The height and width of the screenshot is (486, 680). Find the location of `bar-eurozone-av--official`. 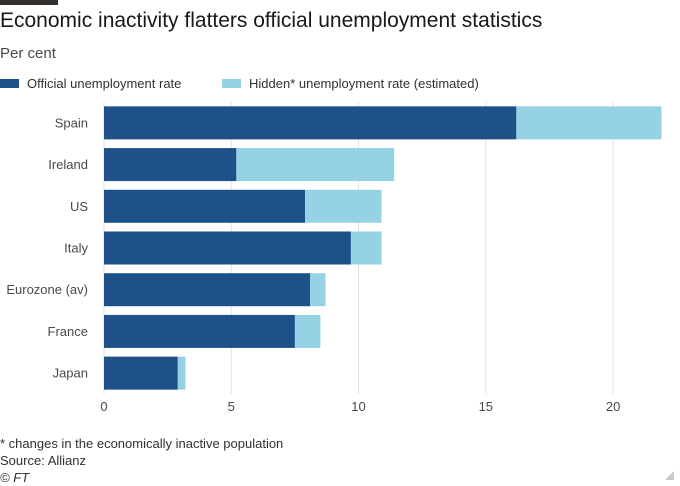

bar-eurozone-av--official is located at coordinates (207, 290).